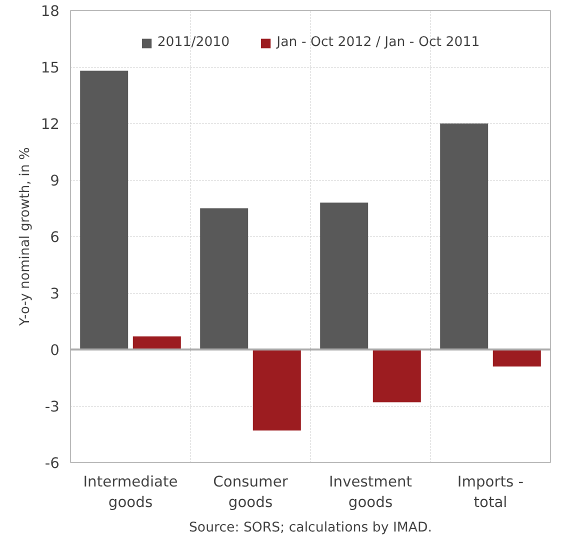  What do you see at coordinates (52, 407) in the screenshot?
I see `y-tick-label: -3` at bounding box center [52, 407].